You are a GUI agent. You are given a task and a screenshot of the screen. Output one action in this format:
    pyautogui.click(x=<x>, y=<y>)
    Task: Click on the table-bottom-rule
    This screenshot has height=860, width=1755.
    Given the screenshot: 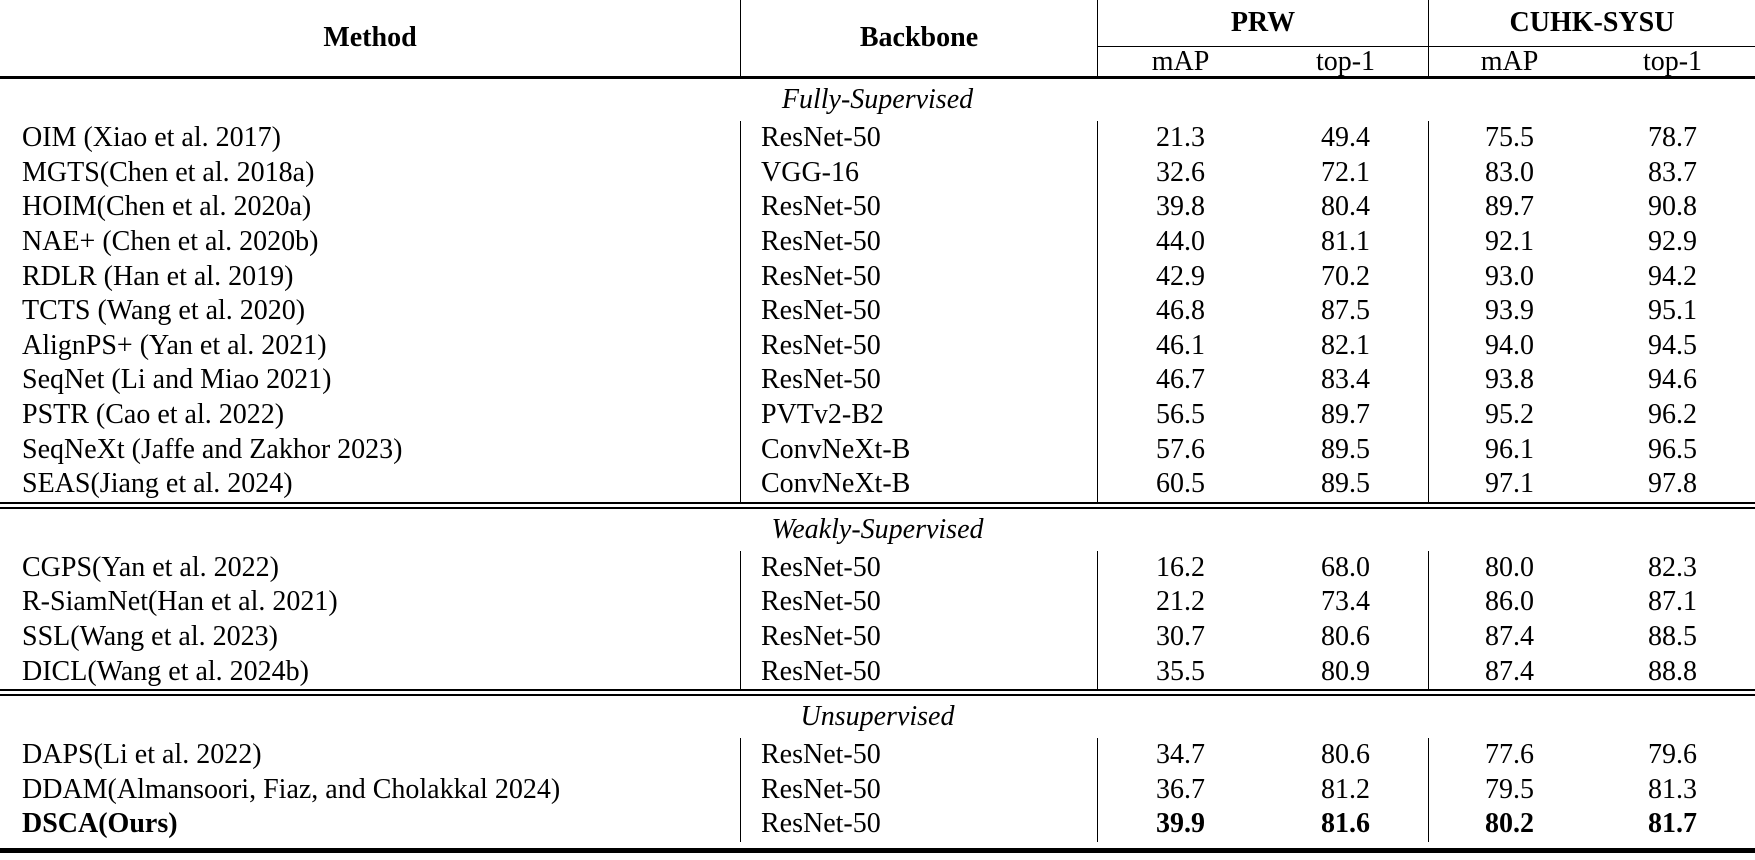 What is the action you would take?
    pyautogui.click(x=877, y=850)
    